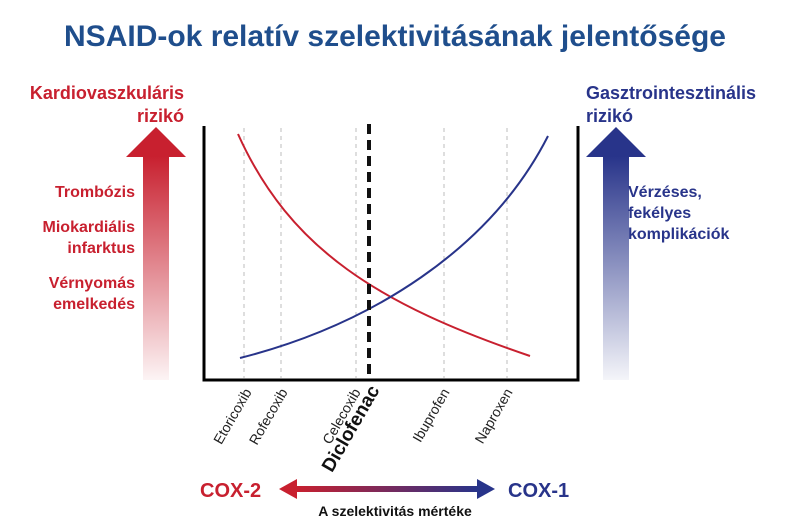 This screenshot has height=522, width=790. Describe the element at coordinates (231, 491) in the screenshot. I see `cox2-label: COX-2` at that location.